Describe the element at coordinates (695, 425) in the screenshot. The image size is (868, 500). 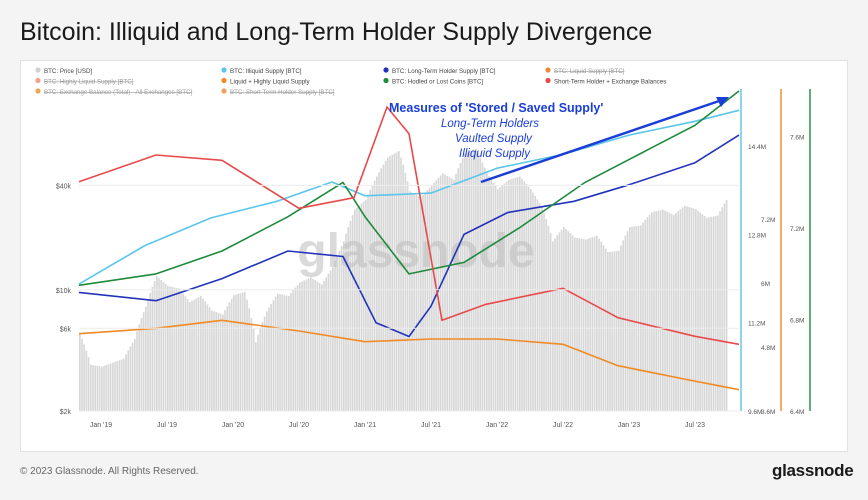
I see `x-tick-label: Jul '23` at that location.